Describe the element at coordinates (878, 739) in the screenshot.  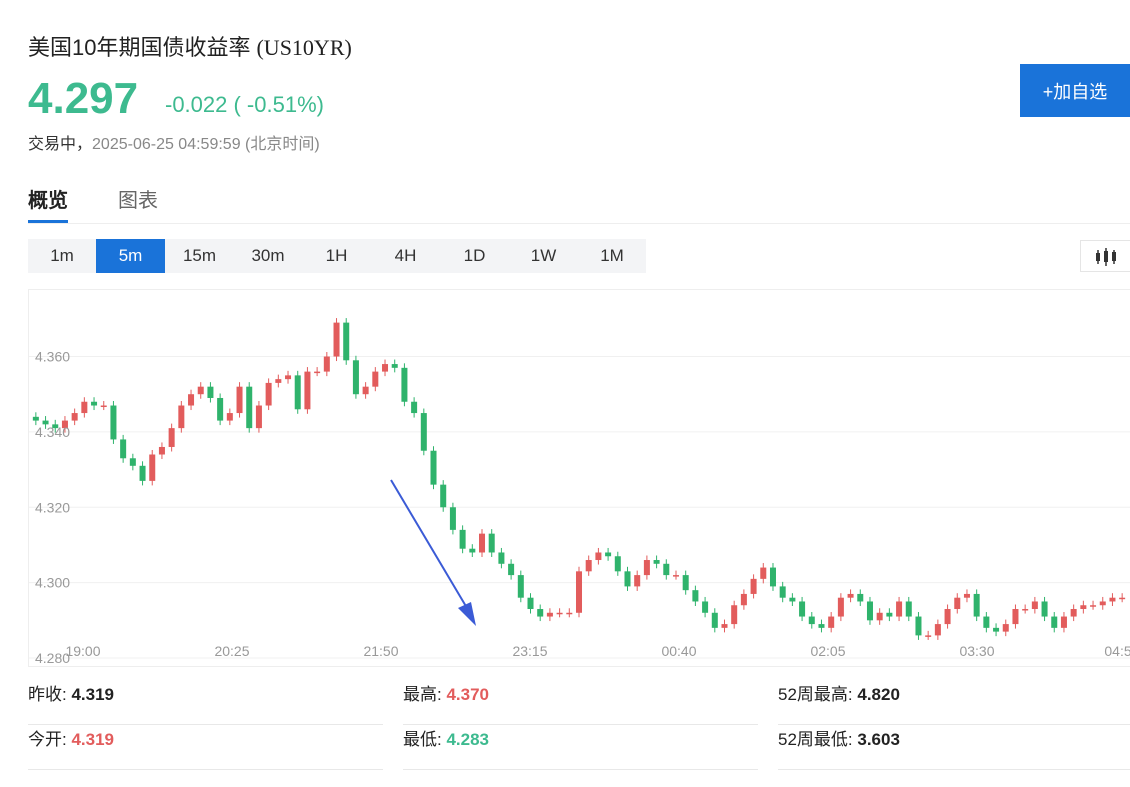
I see `stat-52w-low-value: 3.603` at that location.